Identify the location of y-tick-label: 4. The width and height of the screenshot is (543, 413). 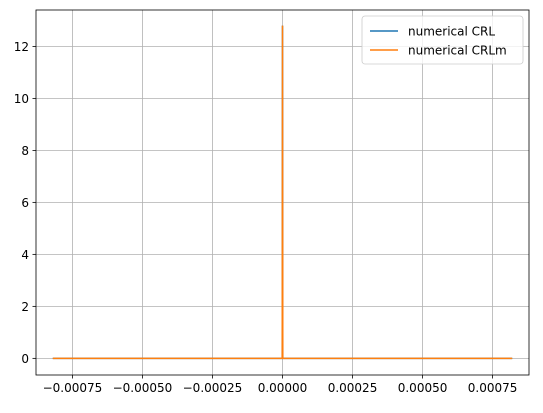
(25, 255).